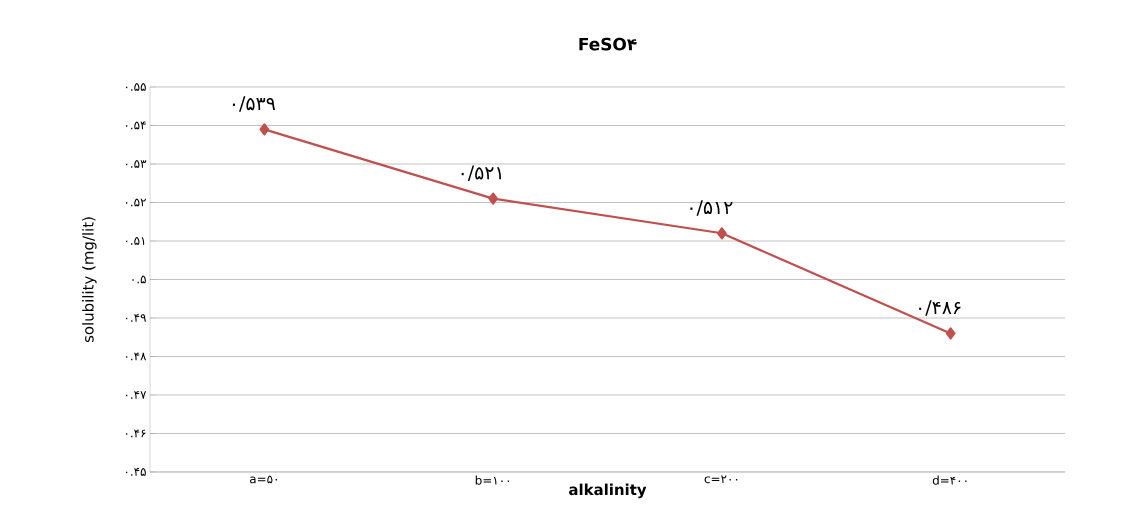  What do you see at coordinates (711, 208) in the screenshot?
I see `data-label: ۰/۵۱۲` at bounding box center [711, 208].